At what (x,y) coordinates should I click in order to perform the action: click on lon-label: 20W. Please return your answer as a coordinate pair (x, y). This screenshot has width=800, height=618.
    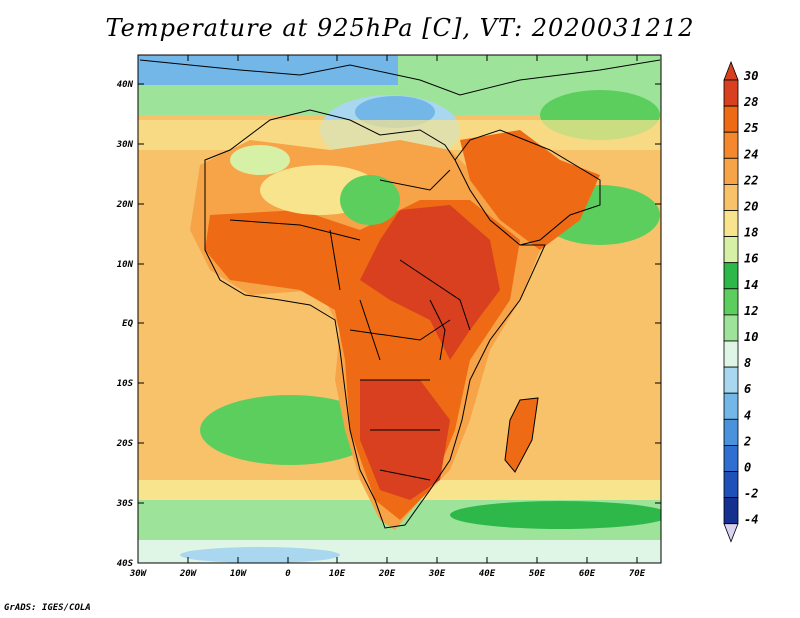
    Looking at the image, I should click on (188, 574).